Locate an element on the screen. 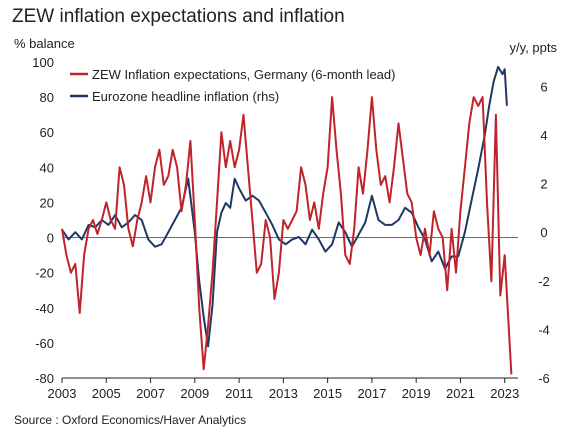 Image resolution: width=565 pixels, height=436 pixels. y-left-tick-label: -80 is located at coordinates (44, 378).